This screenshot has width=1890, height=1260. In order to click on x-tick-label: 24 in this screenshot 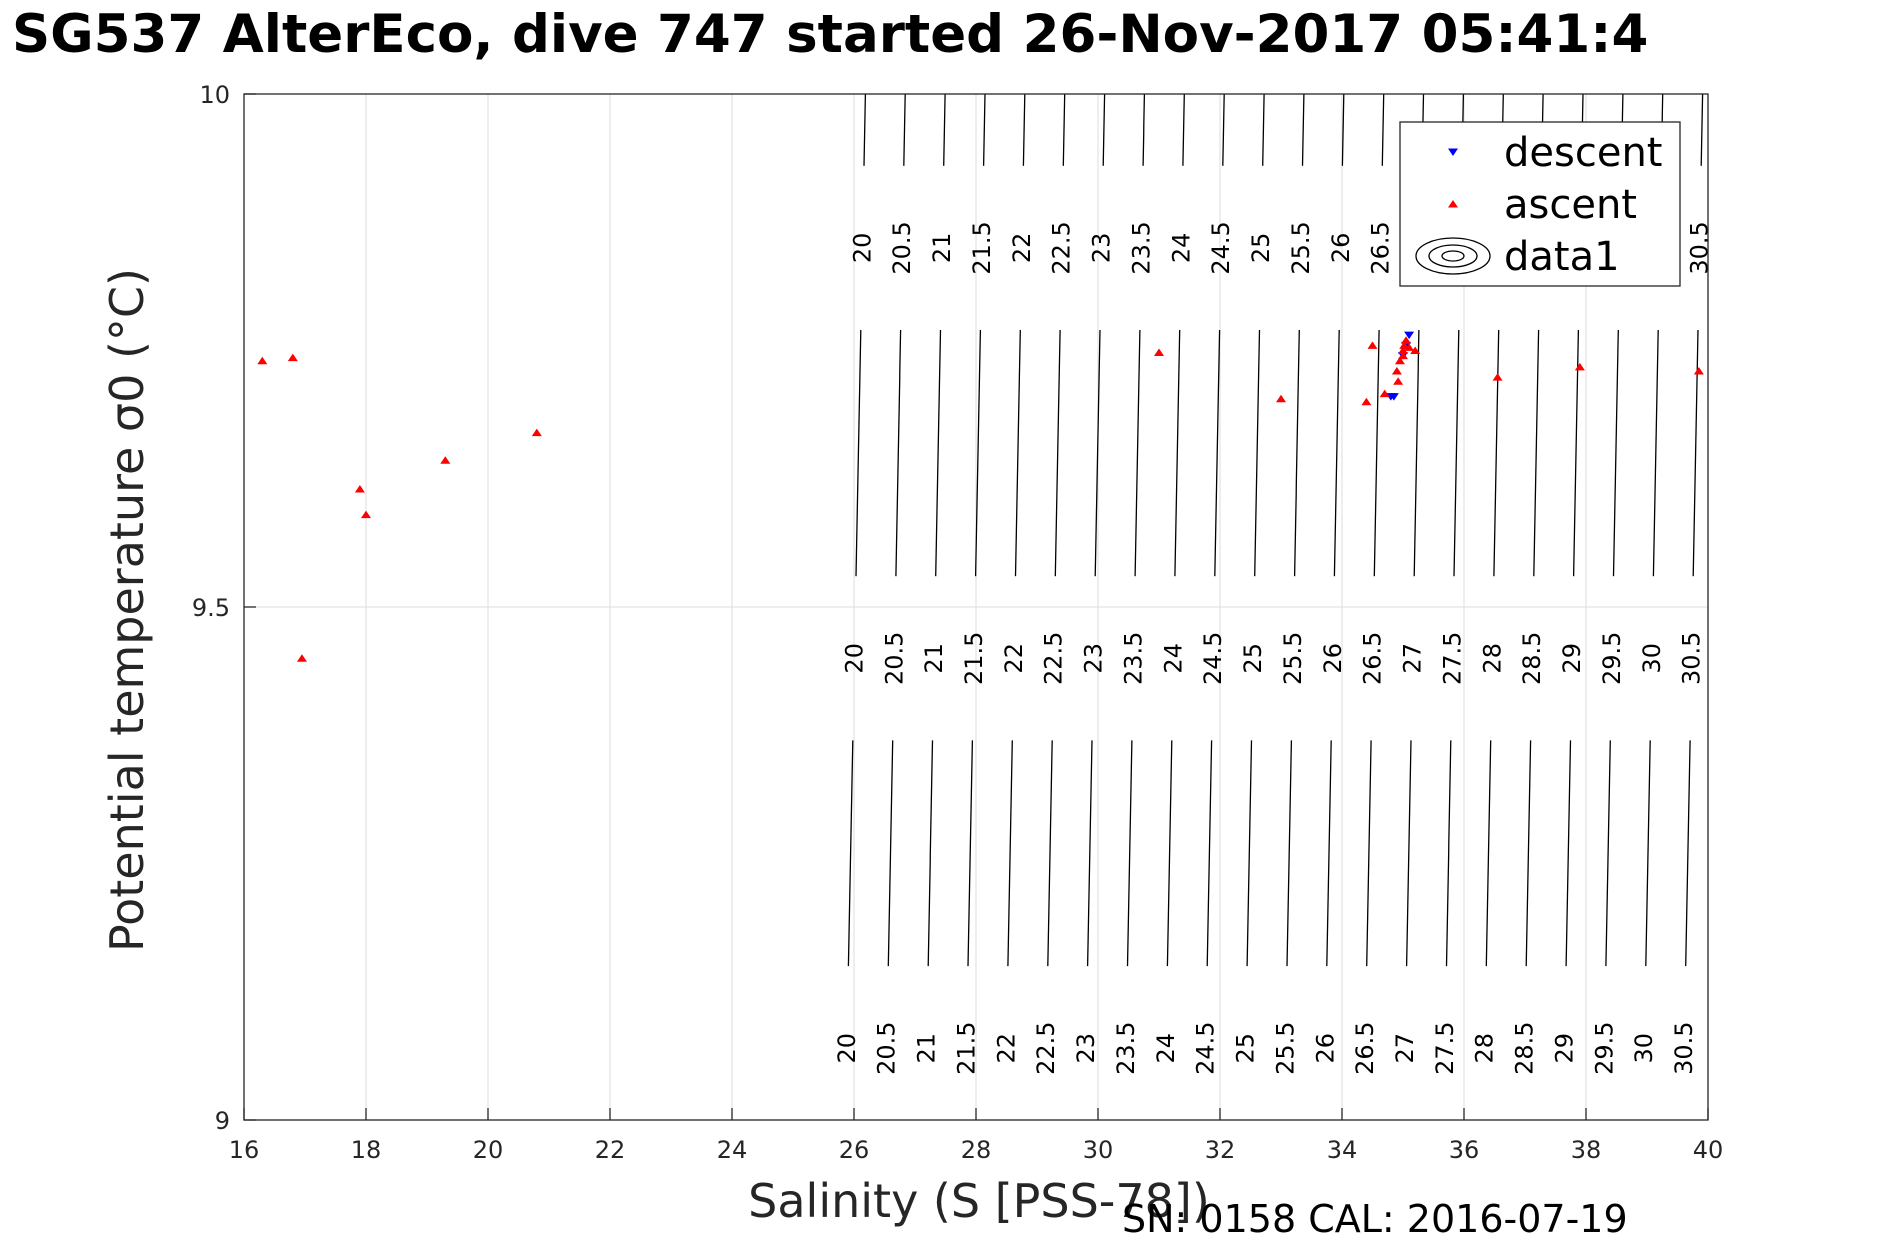, I will do `click(732, 1150)`.